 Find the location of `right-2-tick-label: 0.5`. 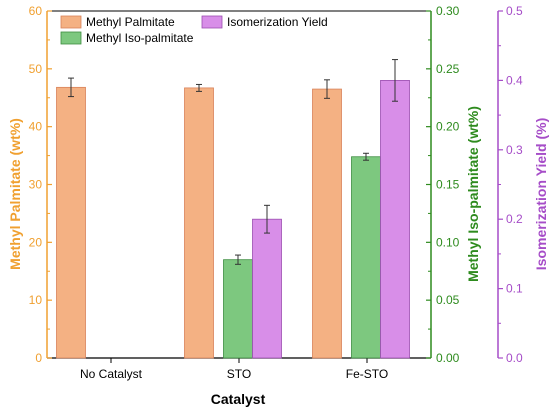

right-2-tick-label: 0.5 is located at coordinates (514, 11).